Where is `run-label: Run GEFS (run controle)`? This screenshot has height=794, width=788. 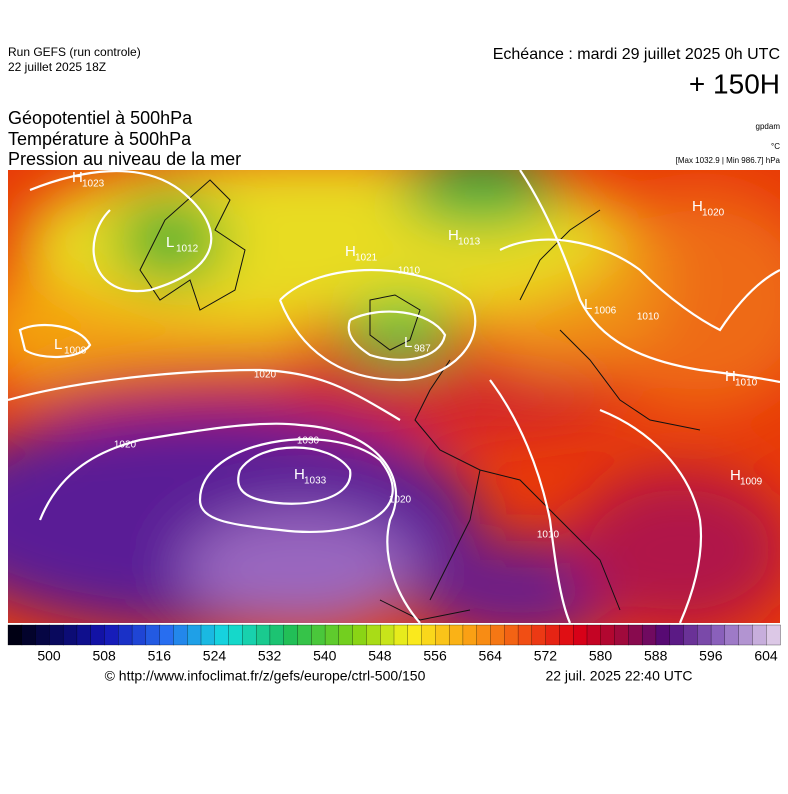
run-label: Run GEFS (run controle) is located at coordinates (74, 52).